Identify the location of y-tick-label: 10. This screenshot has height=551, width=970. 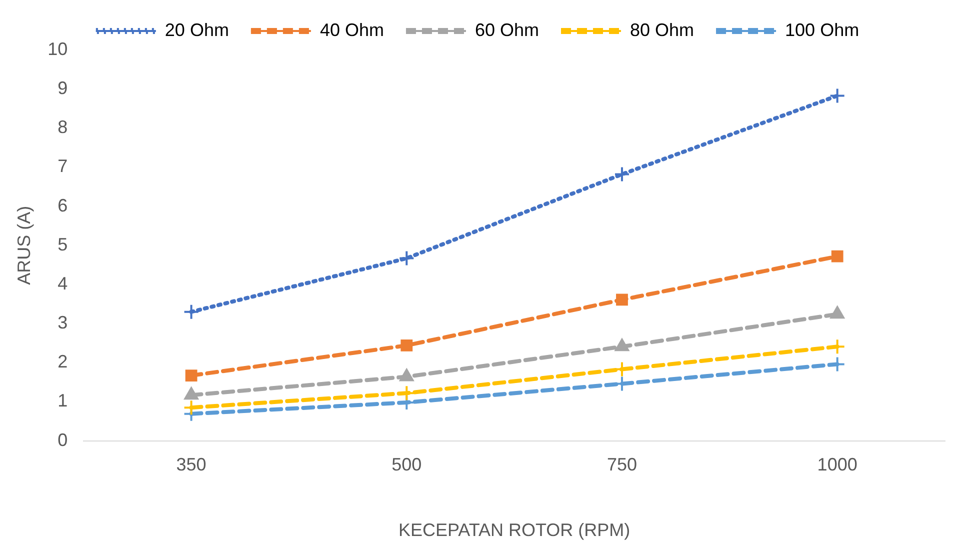
(58, 48).